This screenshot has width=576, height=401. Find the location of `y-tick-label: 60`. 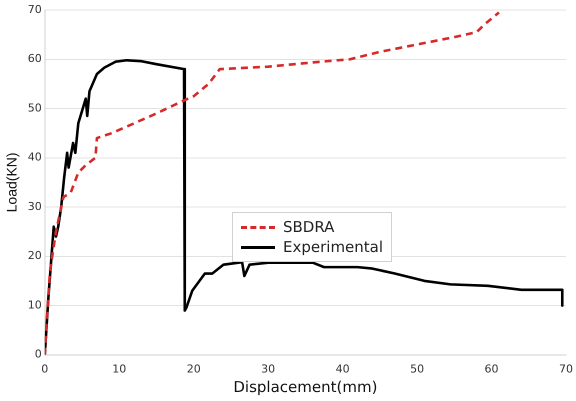

y-tick-label: 60 is located at coordinates (35, 59).